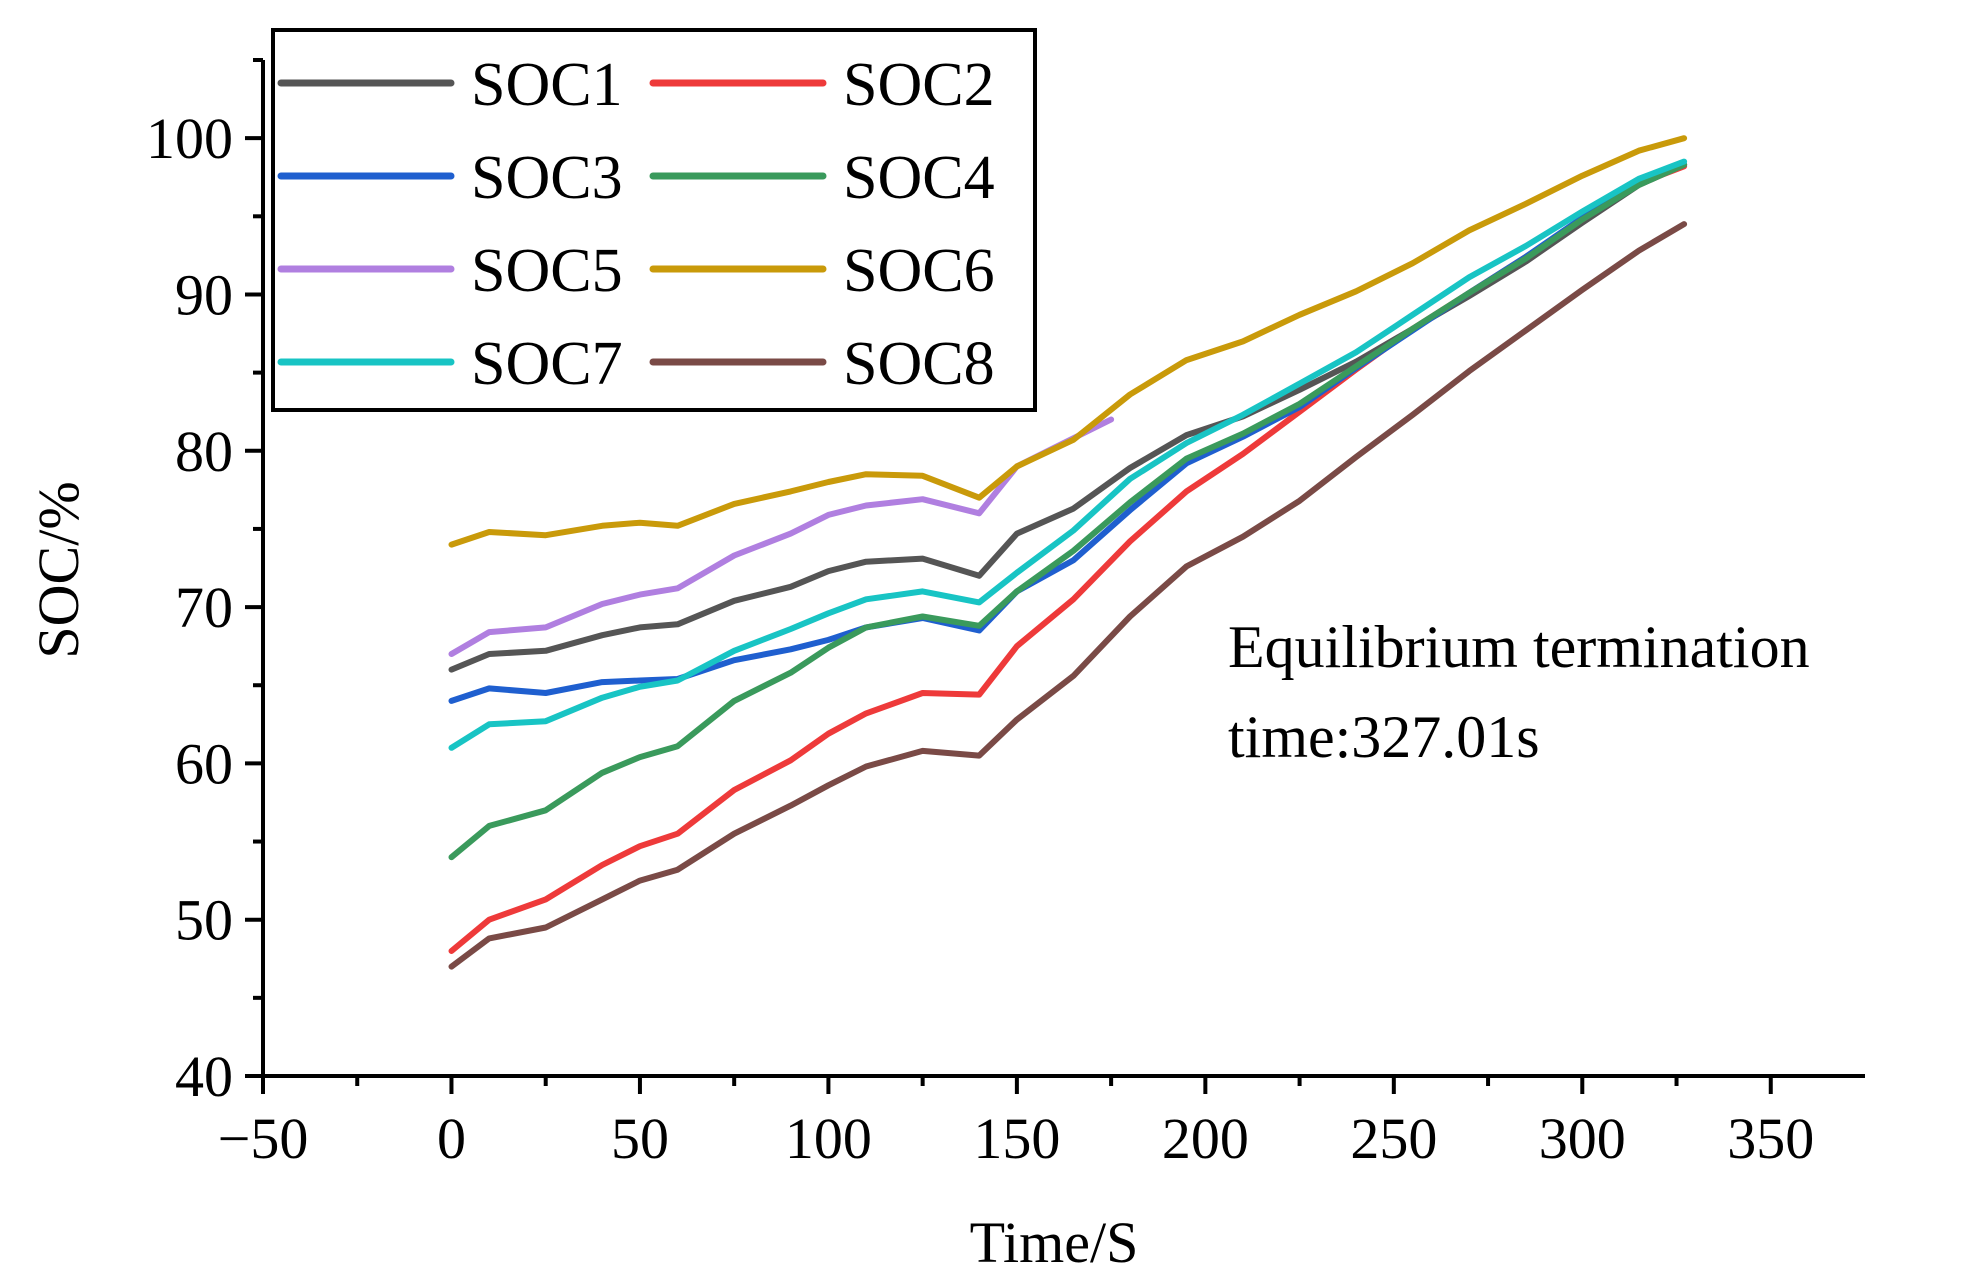 The image size is (1967, 1284). What do you see at coordinates (828, 1138) in the screenshot?
I see `x-tick-label: 100` at bounding box center [828, 1138].